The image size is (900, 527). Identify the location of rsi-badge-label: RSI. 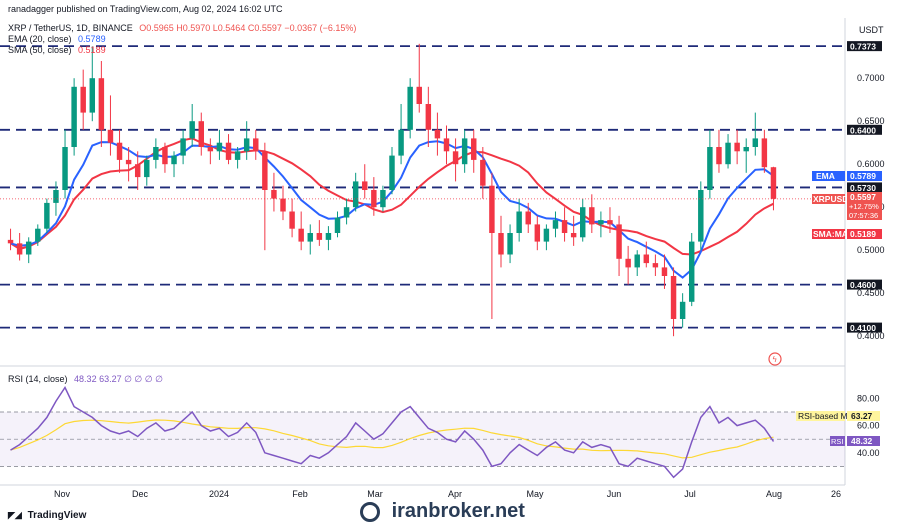
(837, 441).